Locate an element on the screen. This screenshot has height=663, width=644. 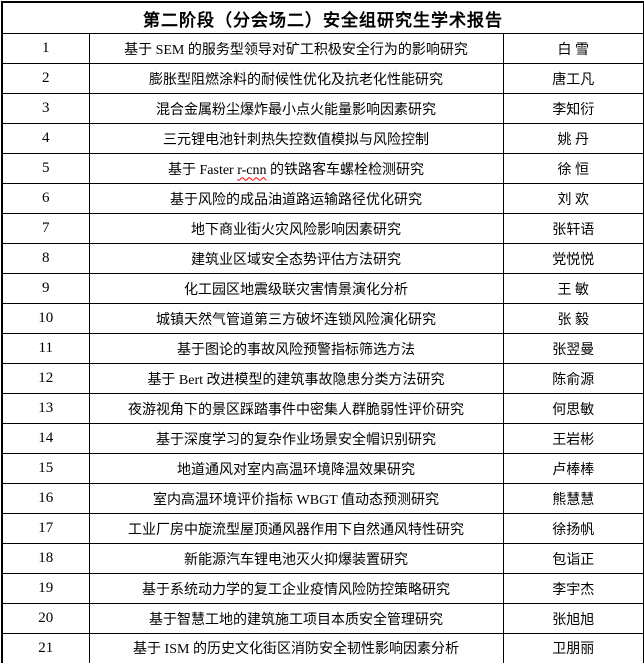
table-row: 10 城镇天然气管道第三方破坏连锁风险演化研究张 毅 is located at coordinates (322, 318).